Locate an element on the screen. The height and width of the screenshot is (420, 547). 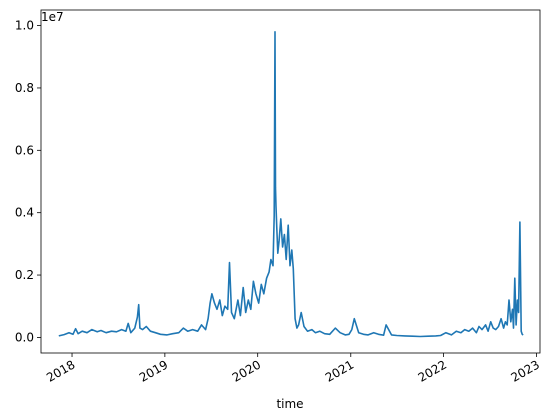
x-tick-label: 2018 is located at coordinates (60, 370).